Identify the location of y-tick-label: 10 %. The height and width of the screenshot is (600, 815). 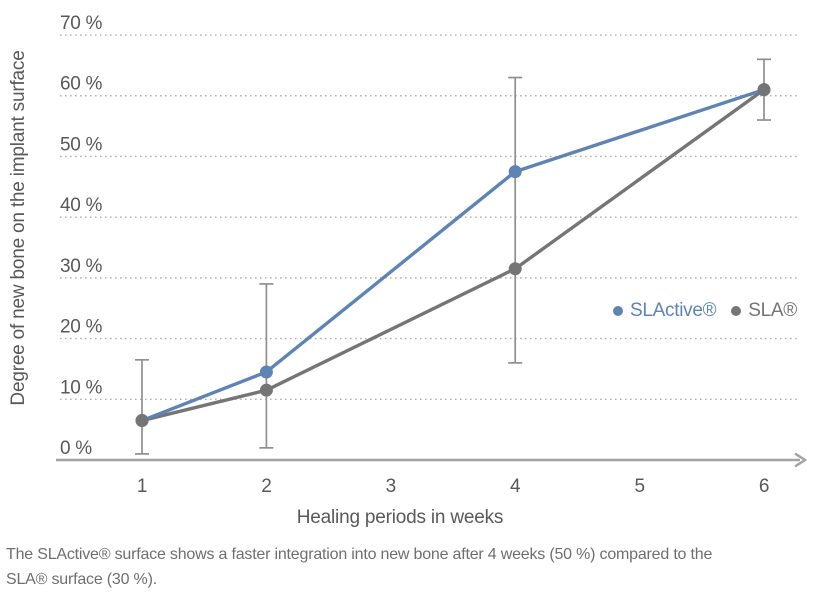
(81, 387).